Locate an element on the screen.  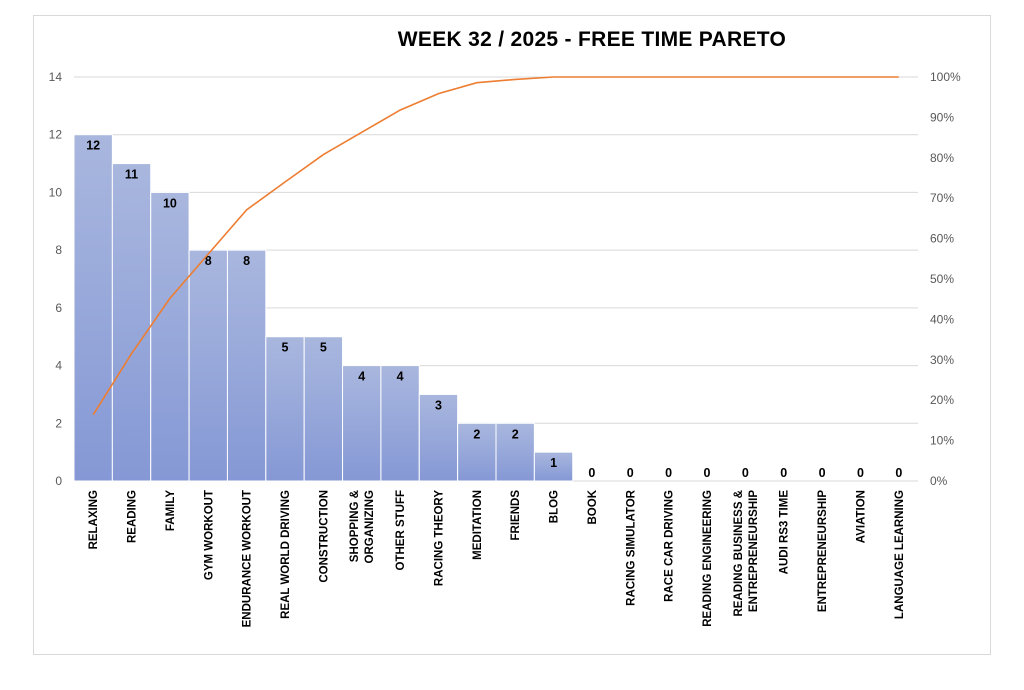
x-tick-label-line: FRIENDS is located at coordinates (516, 515).